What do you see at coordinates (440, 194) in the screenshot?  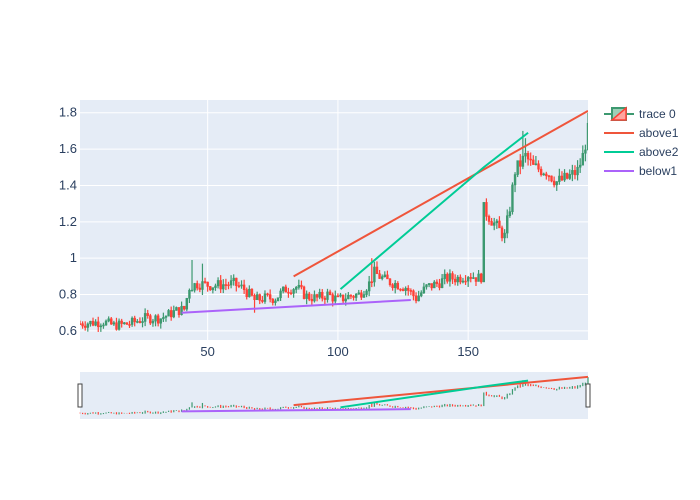 I see `line-above1` at bounding box center [440, 194].